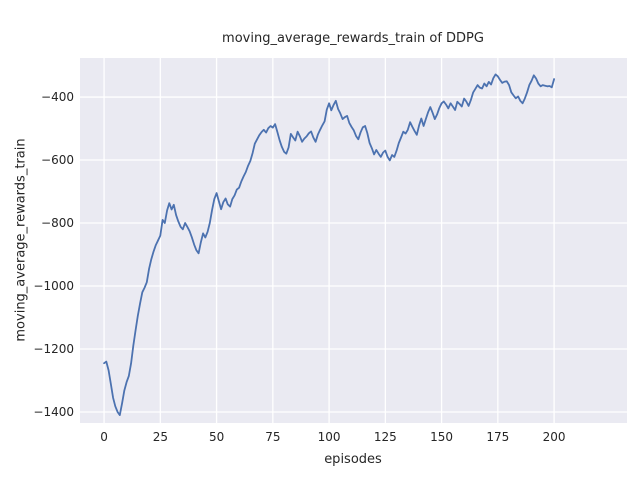 This screenshot has height=480, width=640. I want to click on y-tick-label: −400, so click(57, 97).